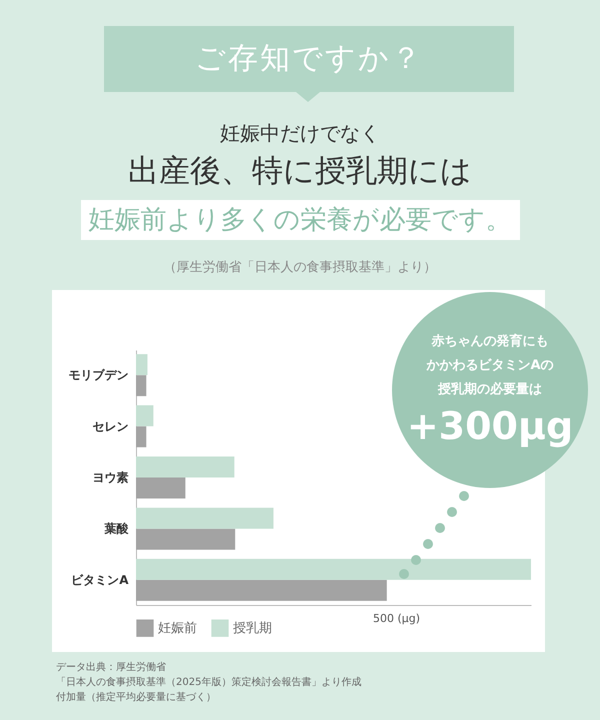 This screenshot has height=720, width=600. I want to click on chart-title: ご存知ですか？, so click(309, 59).